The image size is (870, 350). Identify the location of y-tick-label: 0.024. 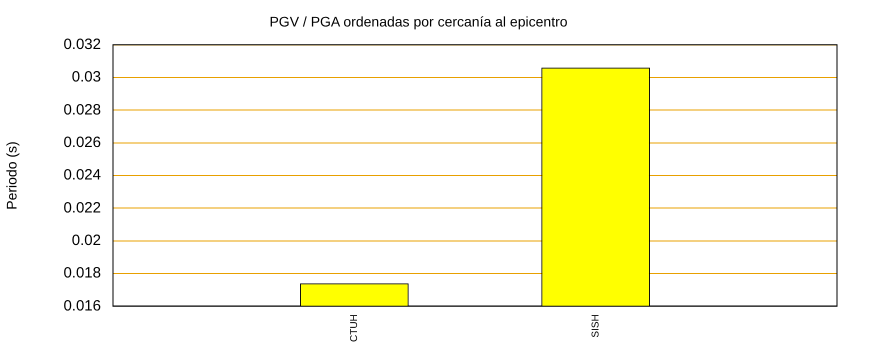
(82, 175).